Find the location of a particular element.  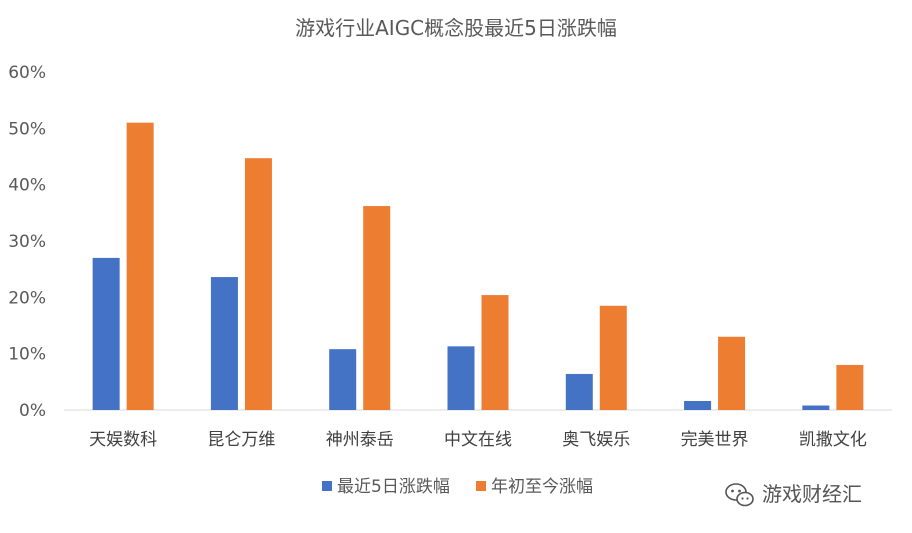

x-tick-label: 凯撒文化 is located at coordinates (833, 440).